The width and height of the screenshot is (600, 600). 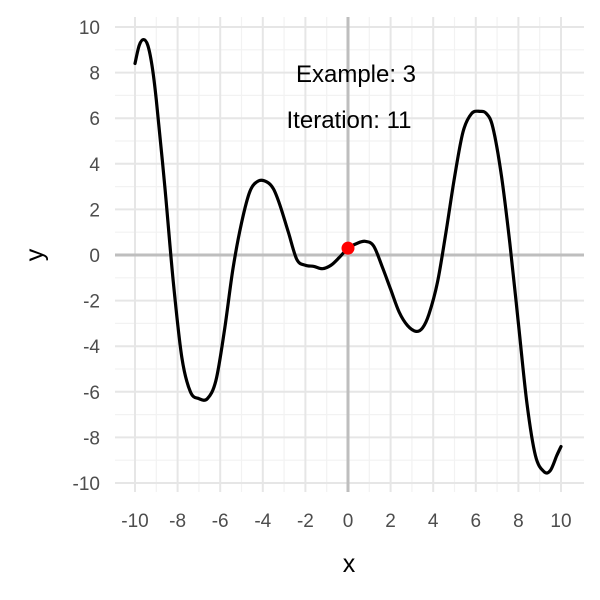 I want to click on y-tick-label: 4, so click(x=94, y=165).